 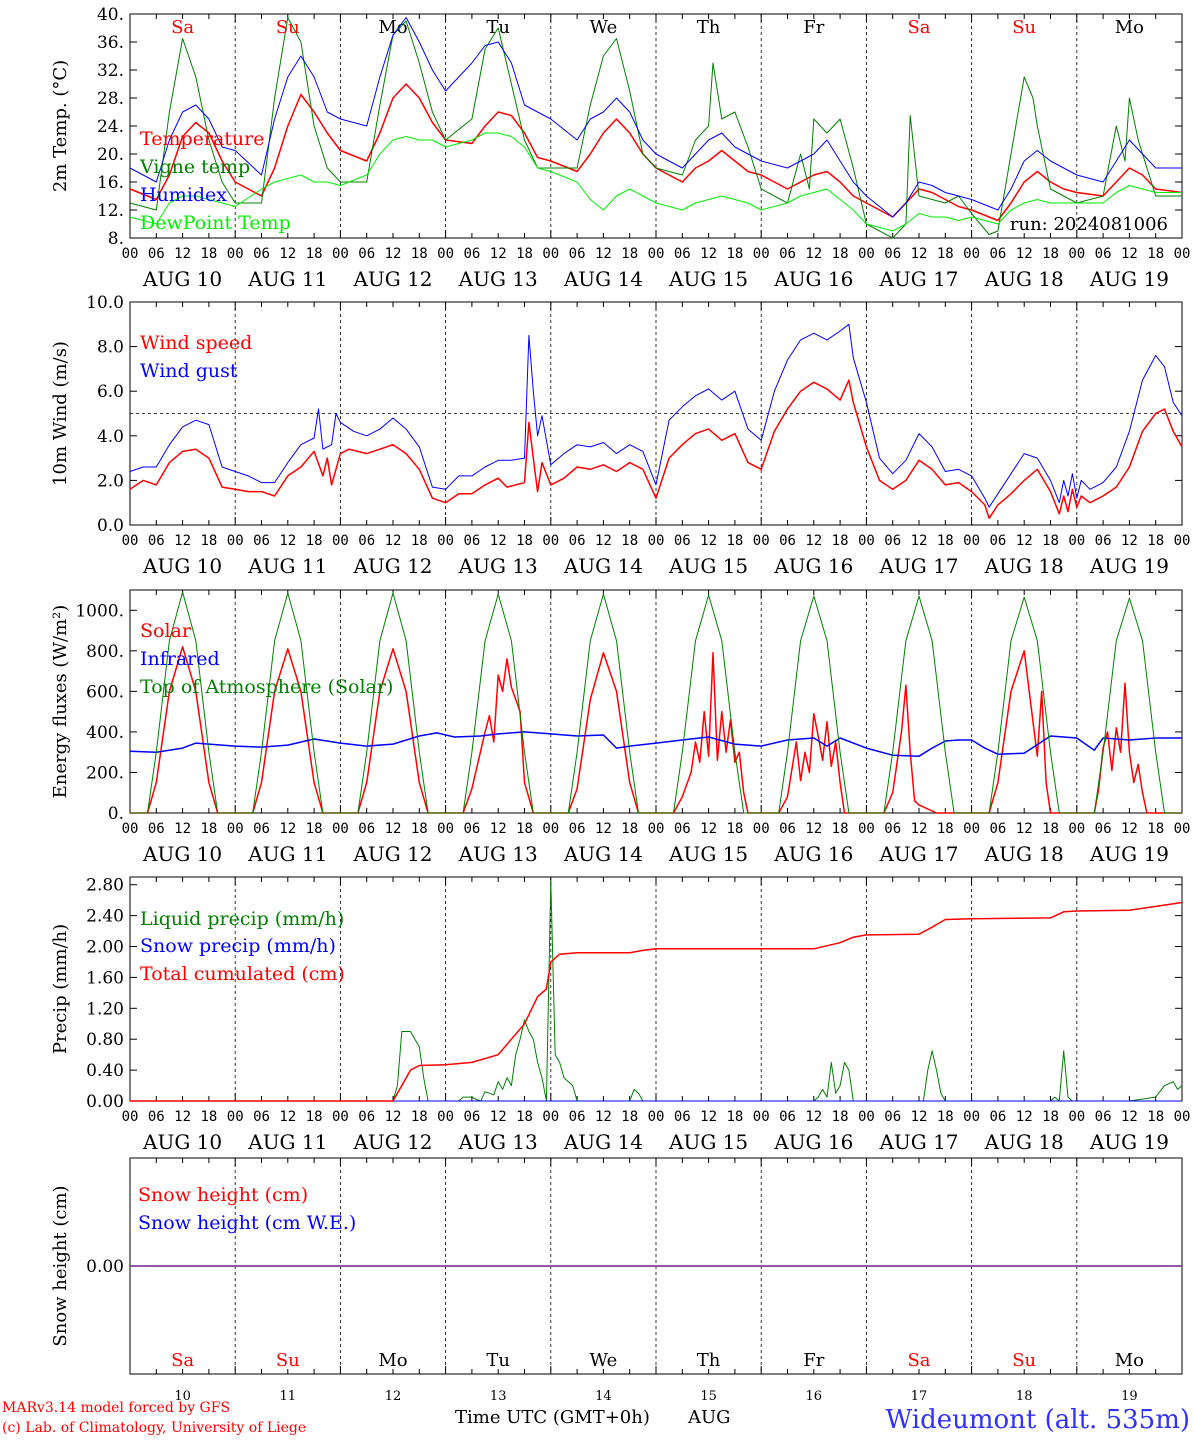 What do you see at coordinates (110, 43) in the screenshot?
I see `y-tick-label: 36.` at bounding box center [110, 43].